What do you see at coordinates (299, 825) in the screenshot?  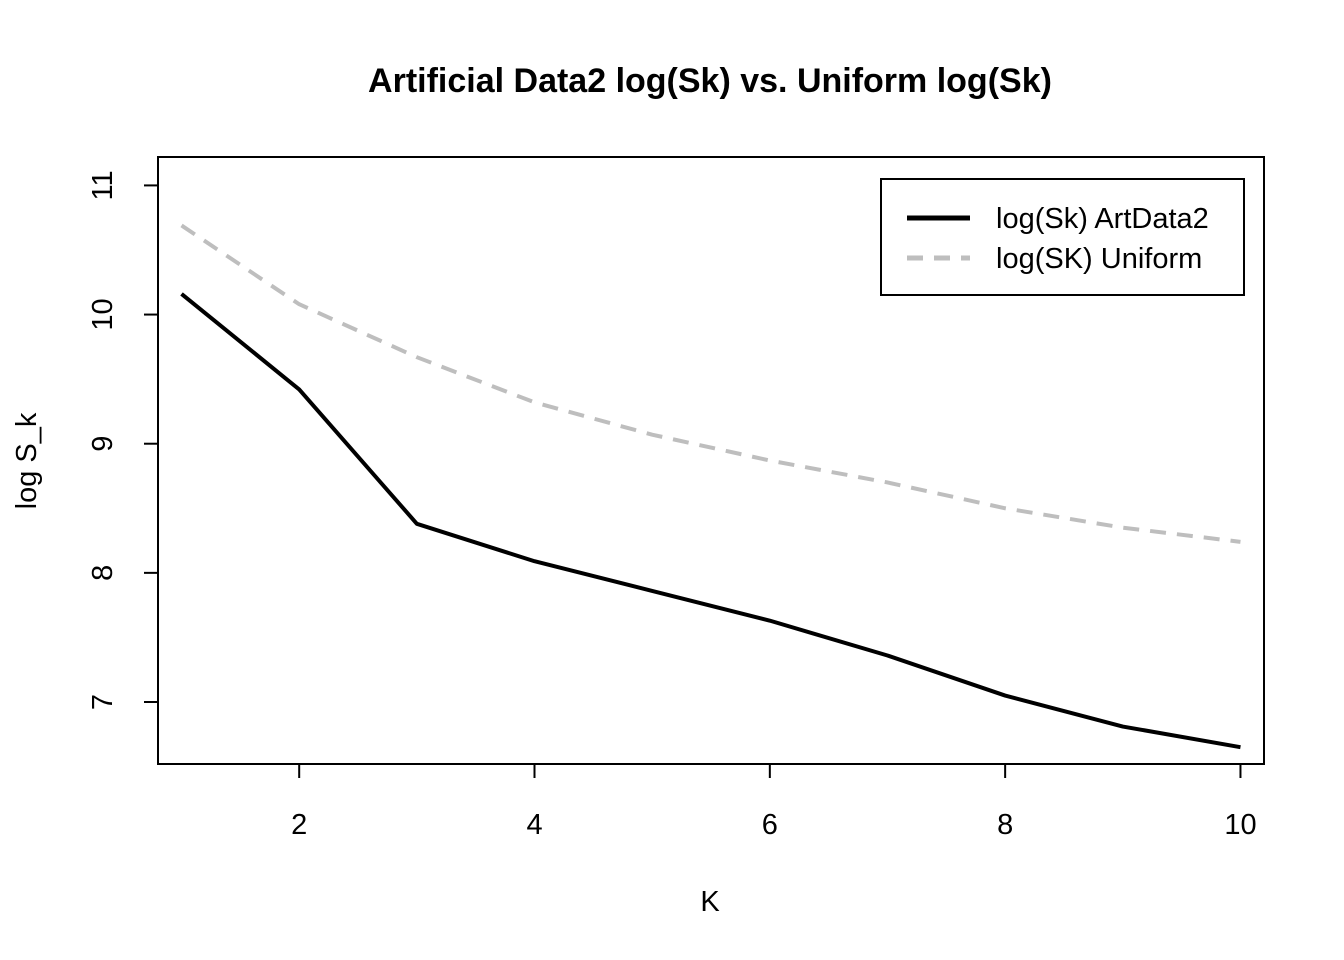 I see `x-tick-label-0: 2` at bounding box center [299, 825].